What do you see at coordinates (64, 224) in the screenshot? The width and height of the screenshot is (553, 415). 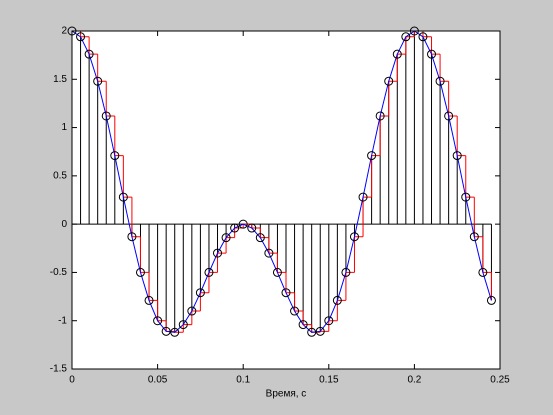 I see `y-tick-label: 0` at bounding box center [64, 224].